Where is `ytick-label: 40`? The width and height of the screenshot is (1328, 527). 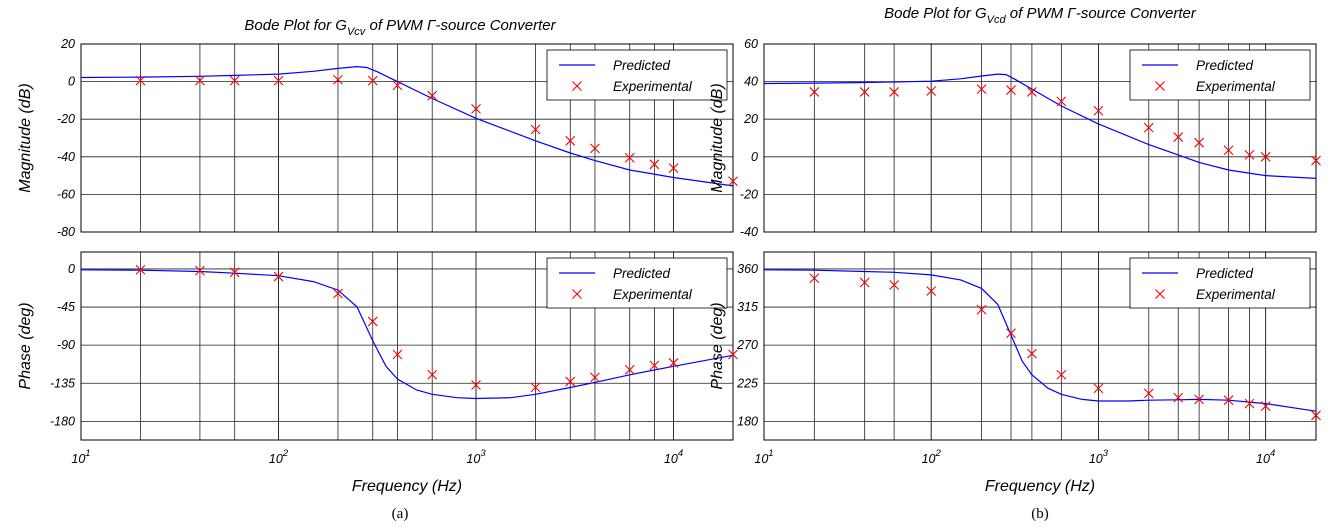
ytick-label: 40 is located at coordinates (751, 82).